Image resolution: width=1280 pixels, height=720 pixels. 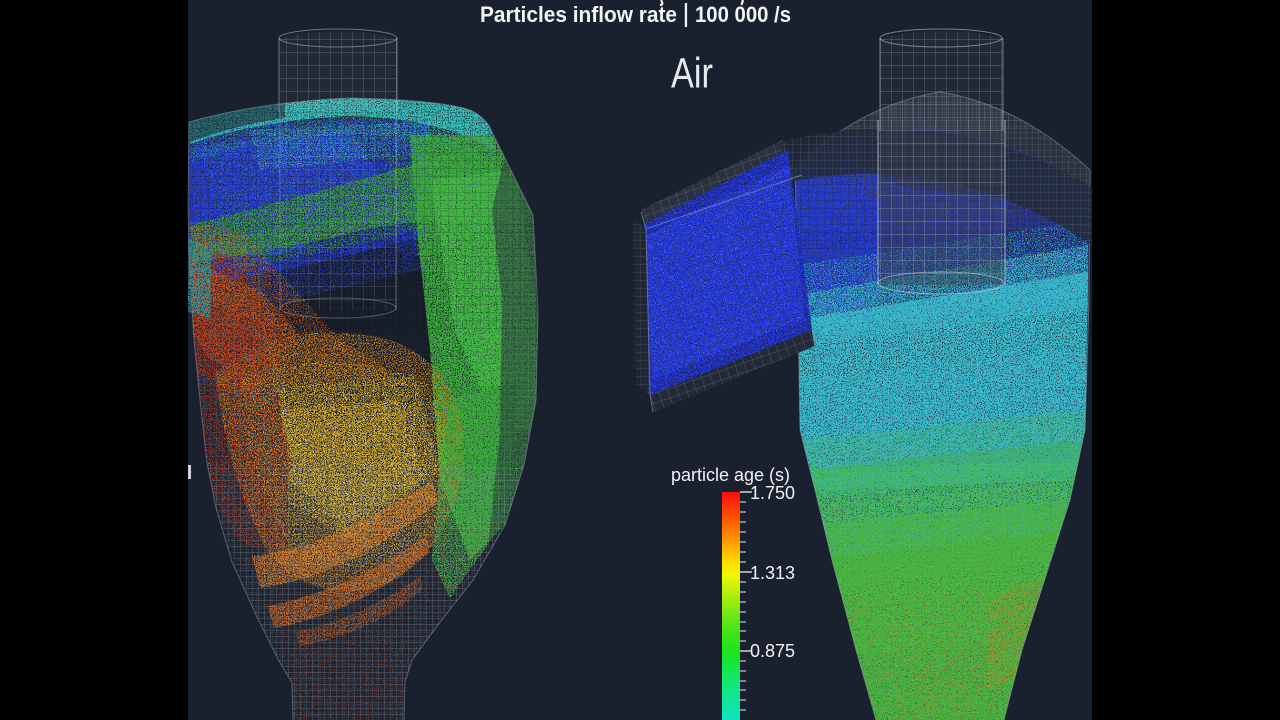 What do you see at coordinates (578, 14) in the screenshot?
I see `svg-text: Particles inflow rate` at bounding box center [578, 14].